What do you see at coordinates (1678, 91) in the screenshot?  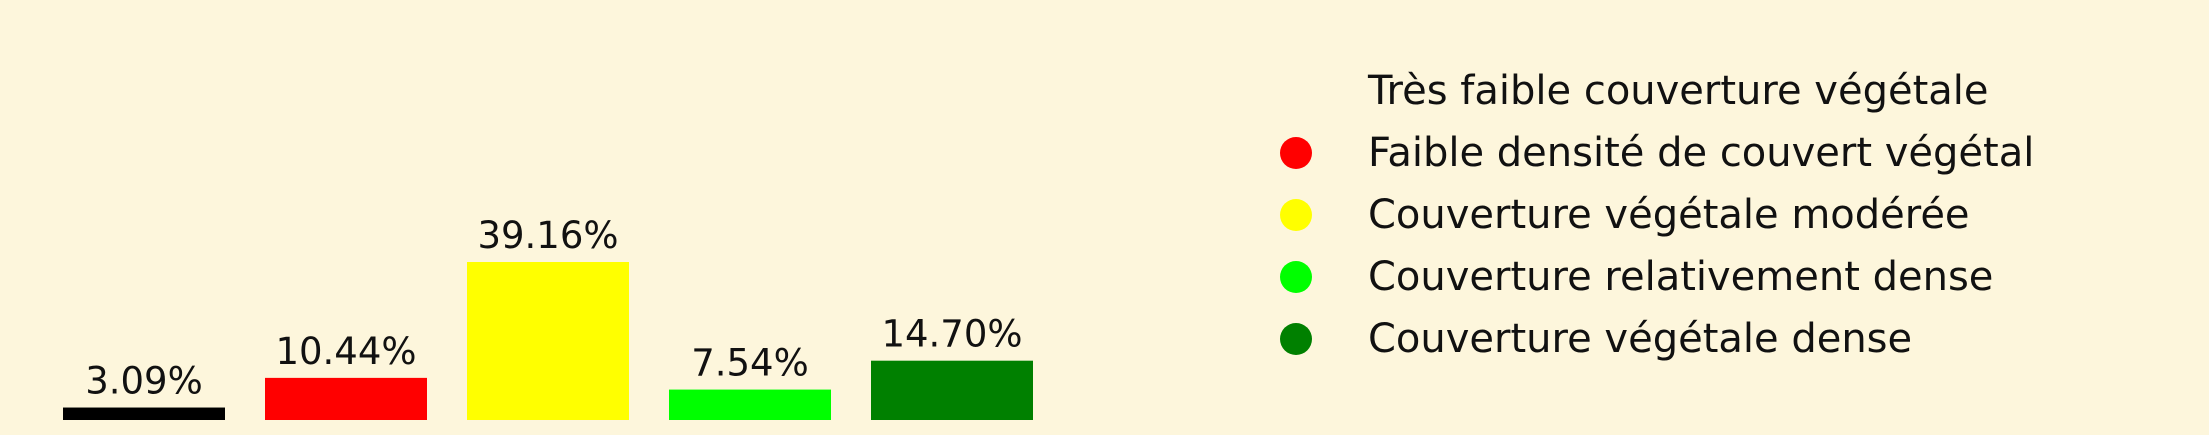 I see `legend-label: Très faible couverture végétale` at bounding box center [1678, 91].